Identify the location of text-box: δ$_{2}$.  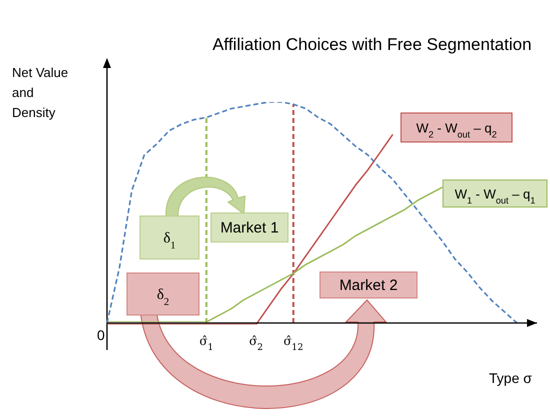
(163, 294).